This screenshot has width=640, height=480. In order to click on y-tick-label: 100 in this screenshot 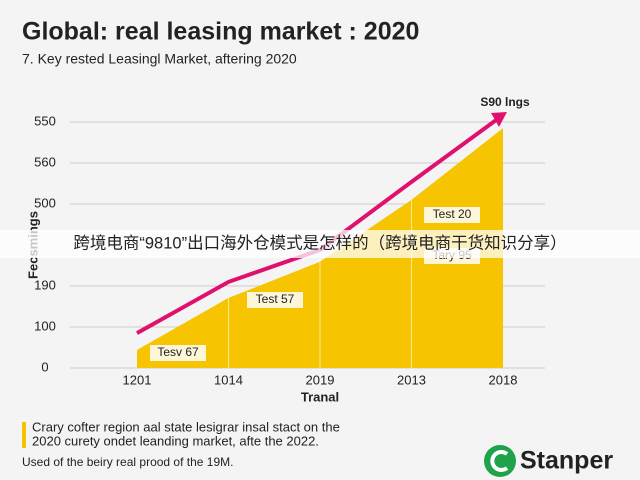, I will do `click(45, 325)`.